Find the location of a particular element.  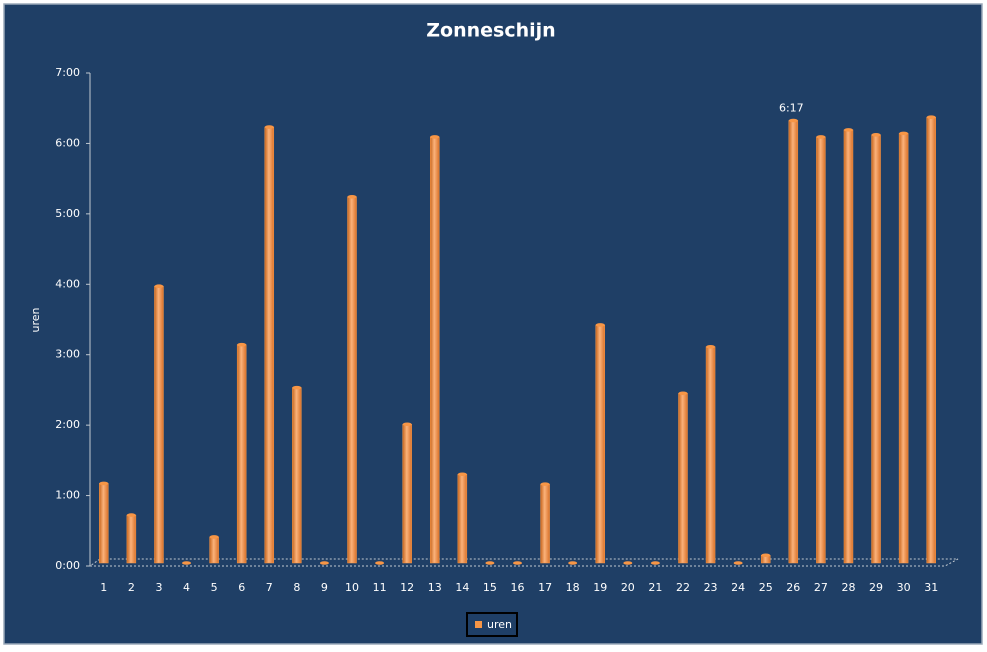

x-tick-label: 1 is located at coordinates (103, 587).